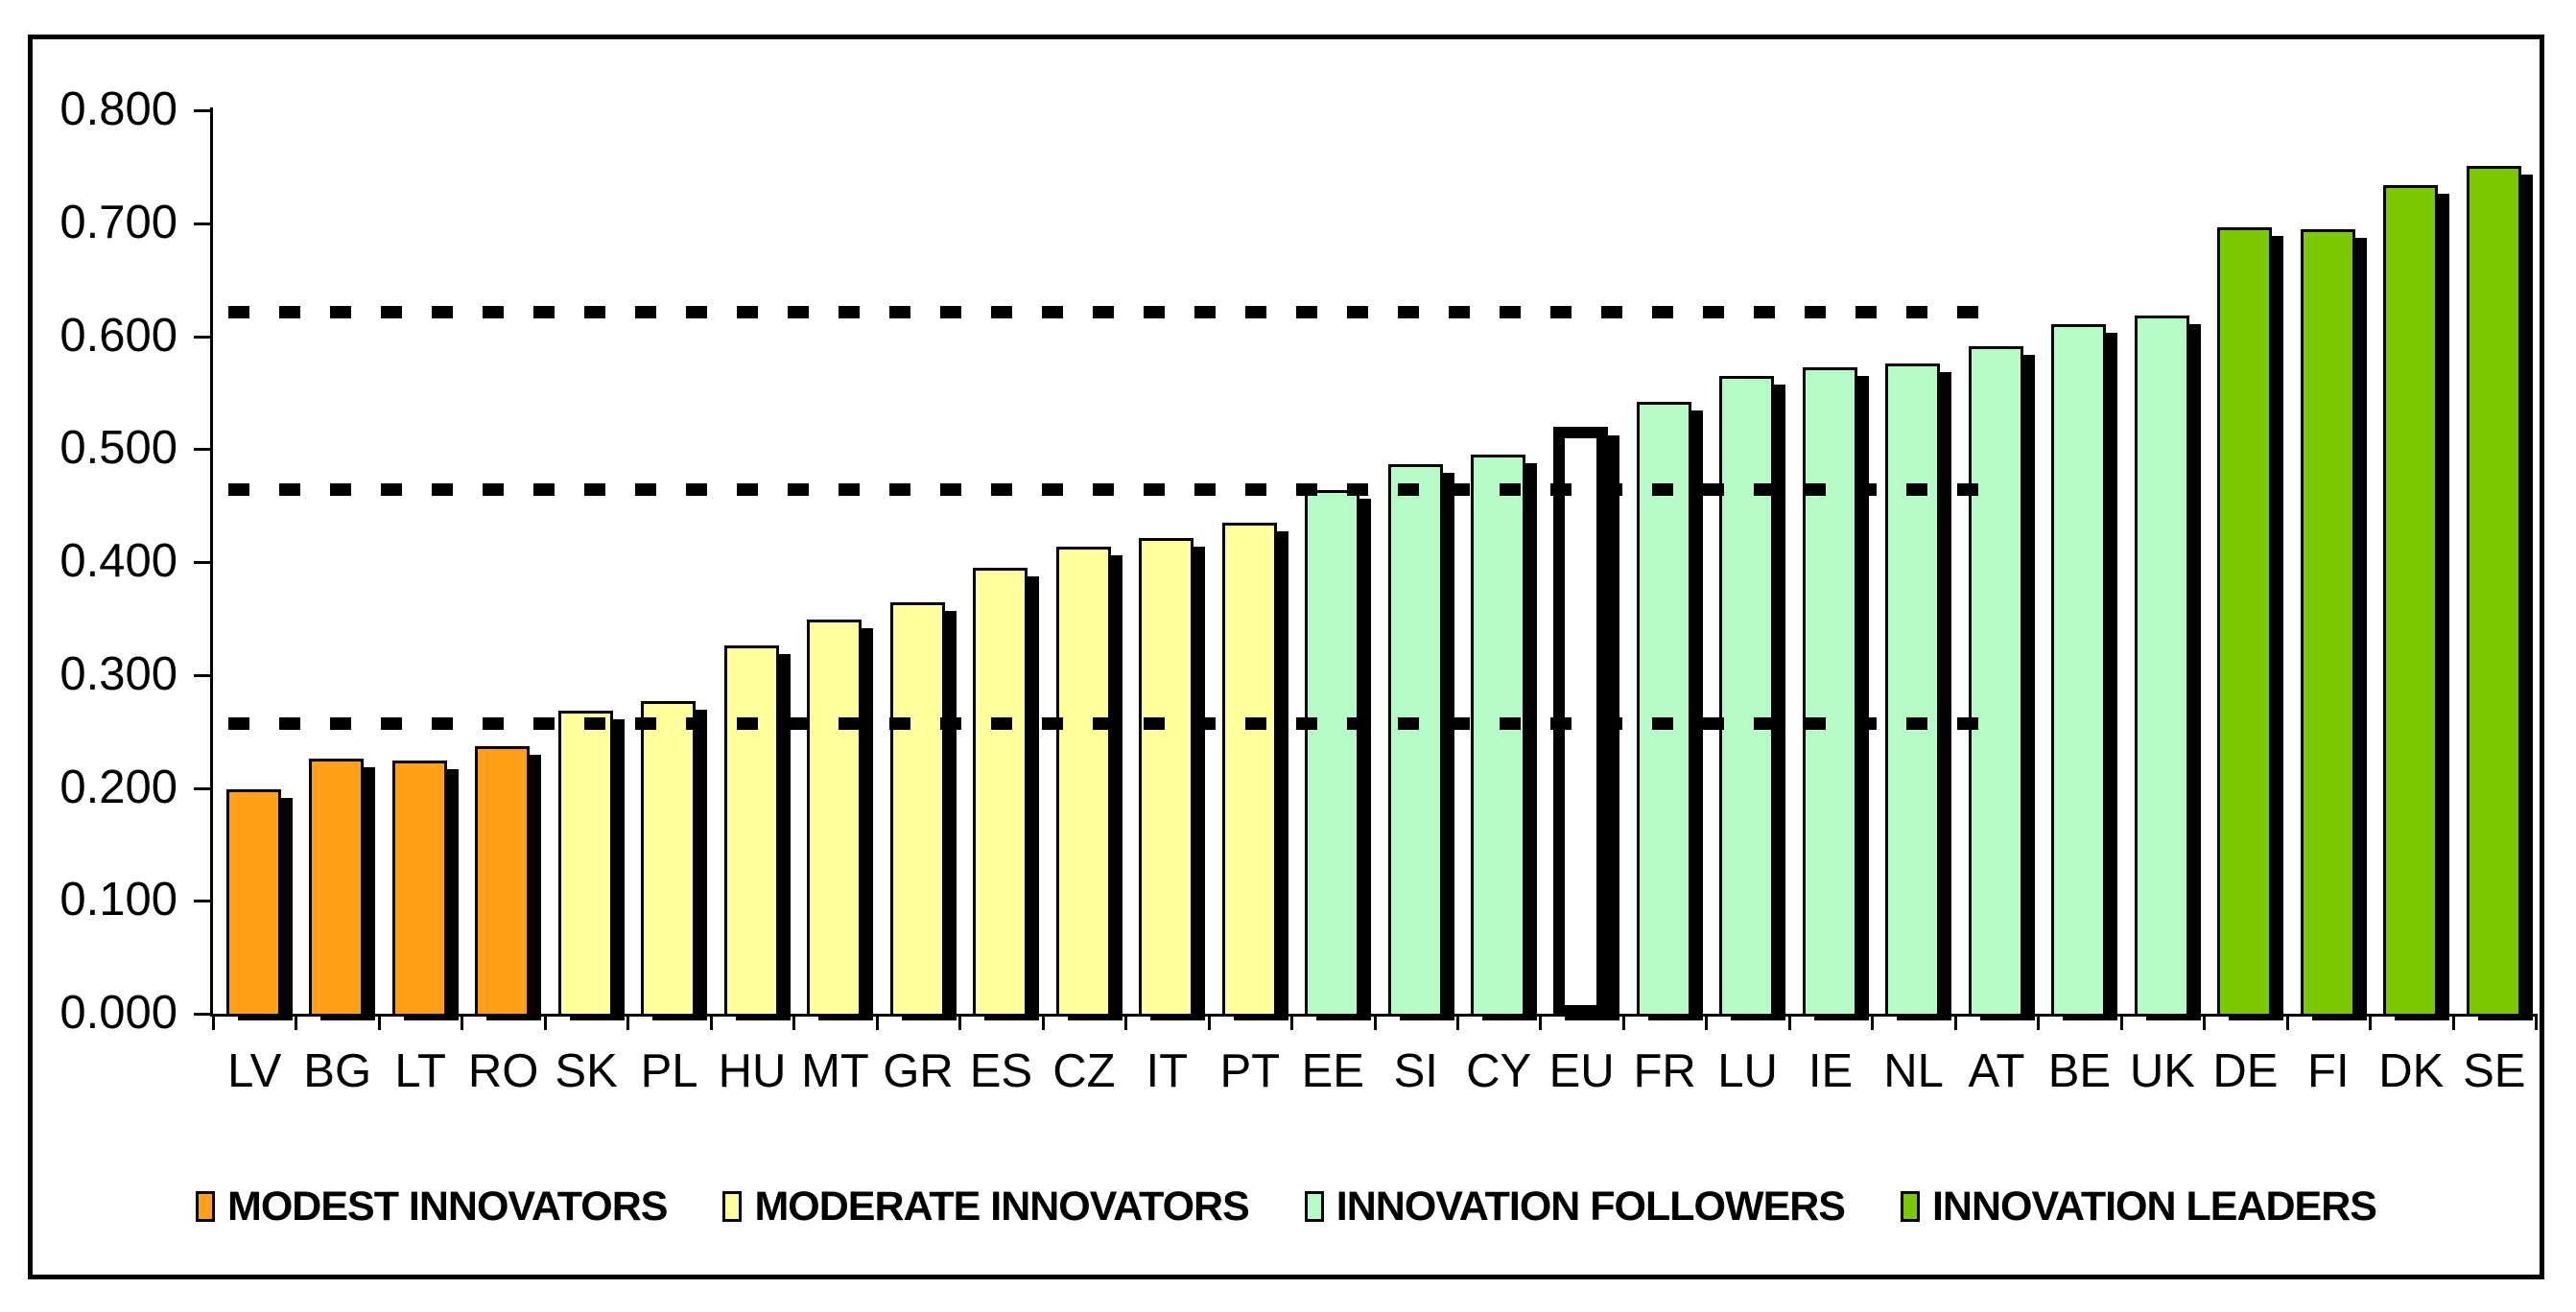  Describe the element at coordinates (338, 1071) in the screenshot. I see `x-category-label: BG` at that location.